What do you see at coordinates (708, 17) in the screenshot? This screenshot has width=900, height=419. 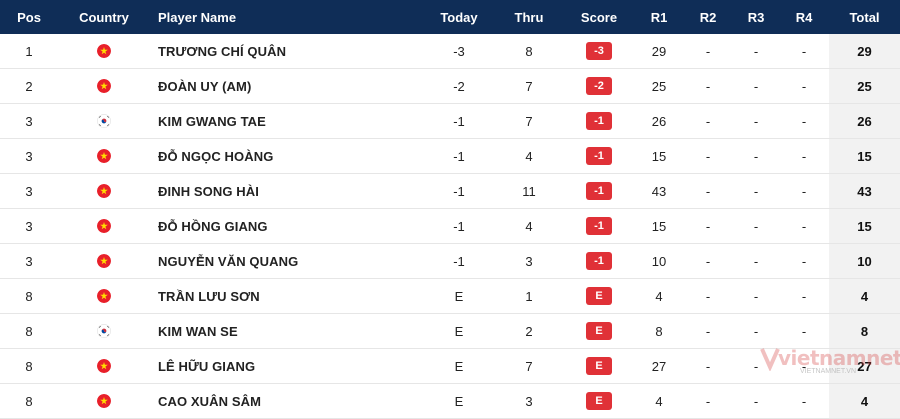 I see `header-r2: R2` at bounding box center [708, 17].